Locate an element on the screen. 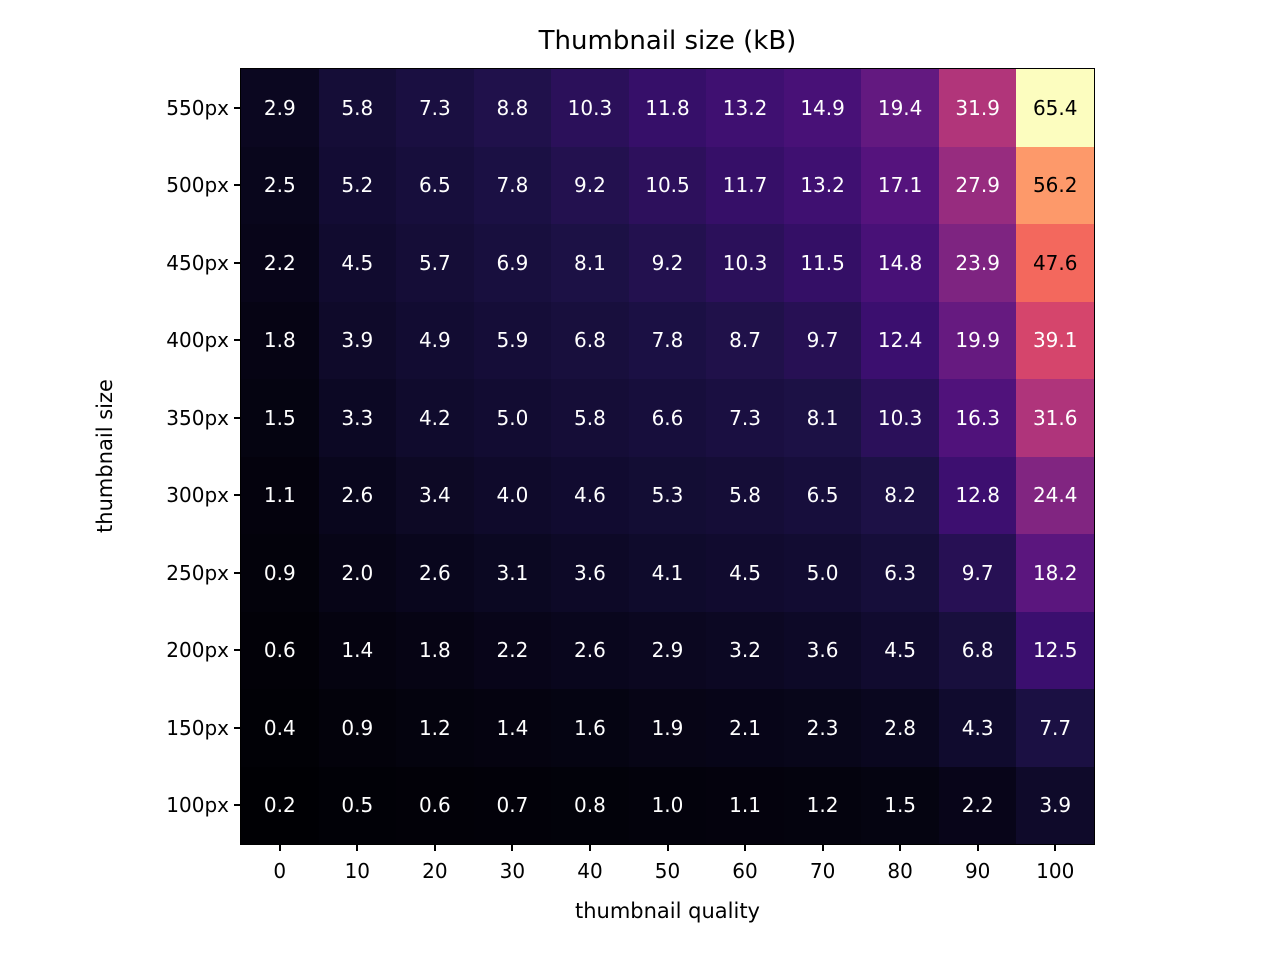 The image size is (1280, 960). heatmap-cell: 6.6 is located at coordinates (667, 418).